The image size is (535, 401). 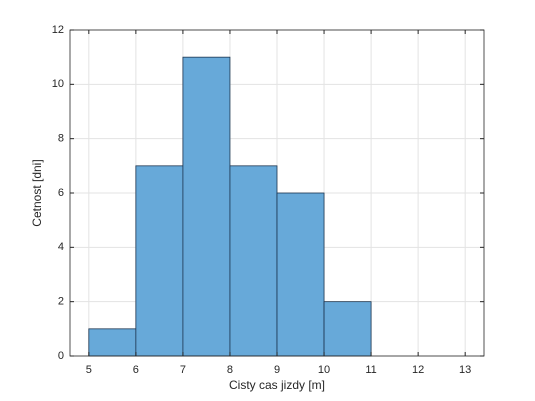 I want to click on x-tick-label: 13, so click(x=465, y=370).